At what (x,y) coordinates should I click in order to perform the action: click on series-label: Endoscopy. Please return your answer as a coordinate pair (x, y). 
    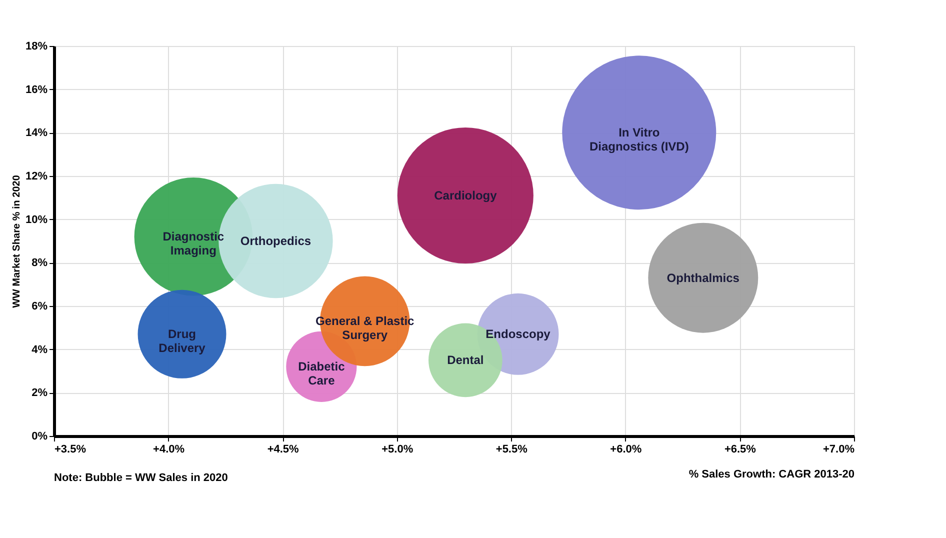
    Looking at the image, I should click on (518, 334).